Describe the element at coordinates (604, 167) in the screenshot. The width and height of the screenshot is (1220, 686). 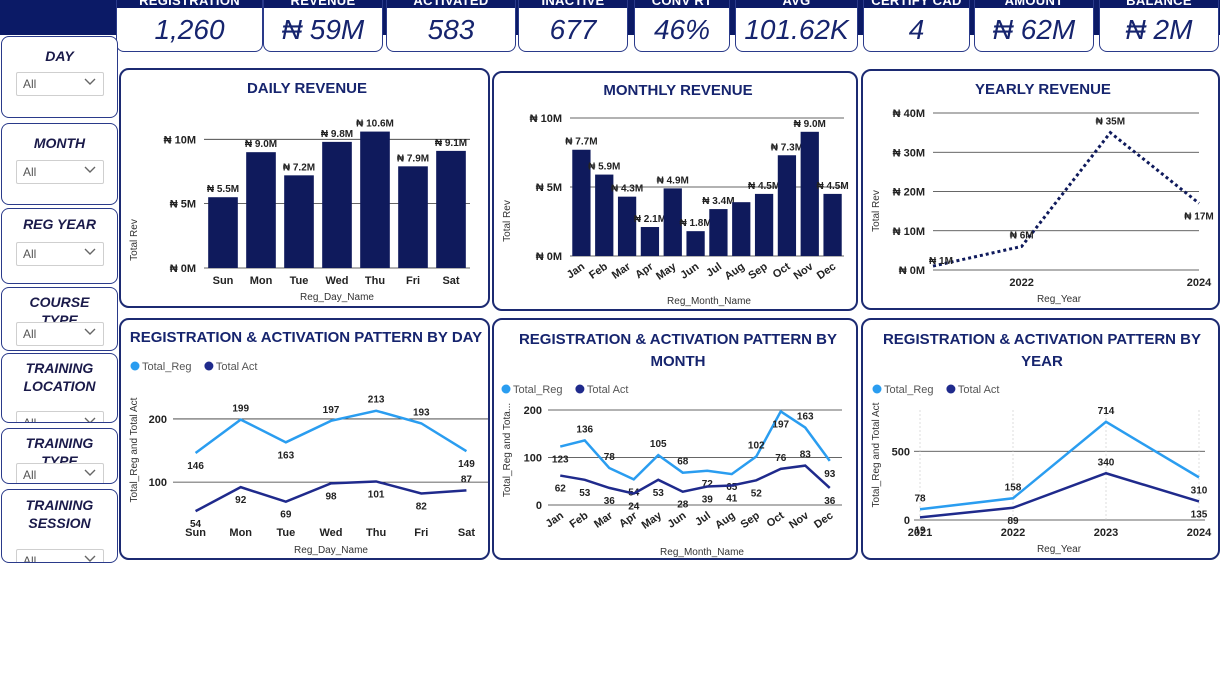
I see `data-label: ₦ 5.9M` at that location.